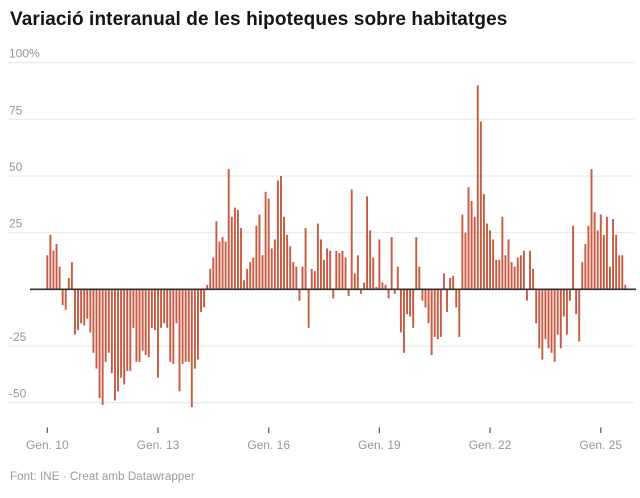 Image resolution: width=640 pixels, height=498 pixels. What do you see at coordinates (102, 477) in the screenshot?
I see `chart-footer: Font: INE · Creat amb Datawrapper` at bounding box center [102, 477].